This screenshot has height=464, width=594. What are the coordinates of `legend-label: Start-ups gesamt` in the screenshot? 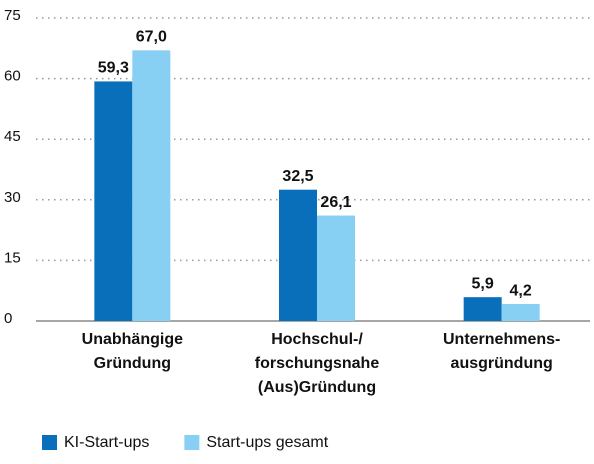 It's located at (267, 442).